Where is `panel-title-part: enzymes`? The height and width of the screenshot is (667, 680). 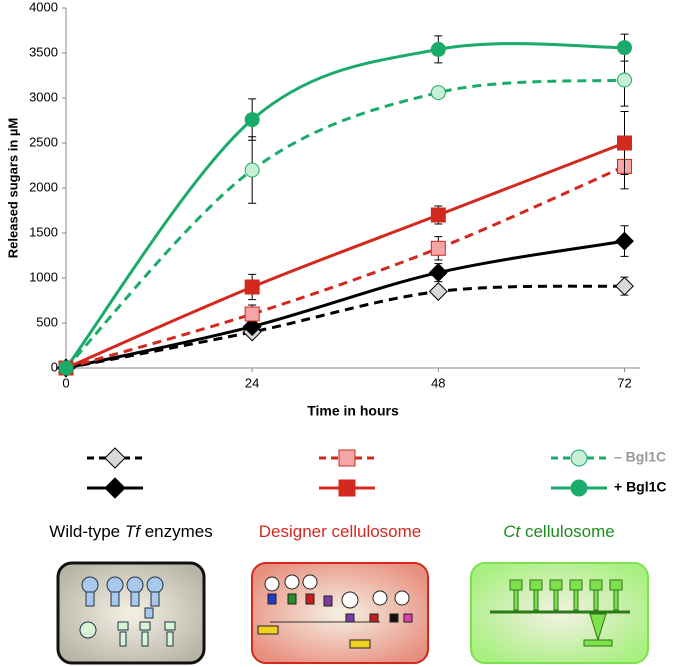 panel-title-part: enzymes is located at coordinates (176, 531).